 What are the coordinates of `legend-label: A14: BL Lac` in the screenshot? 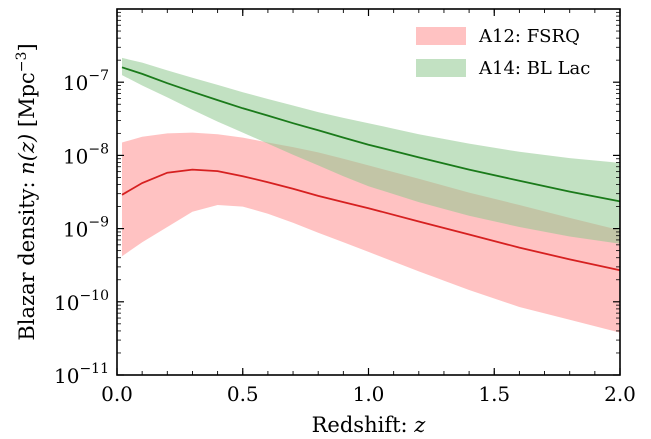 It's located at (534, 68).